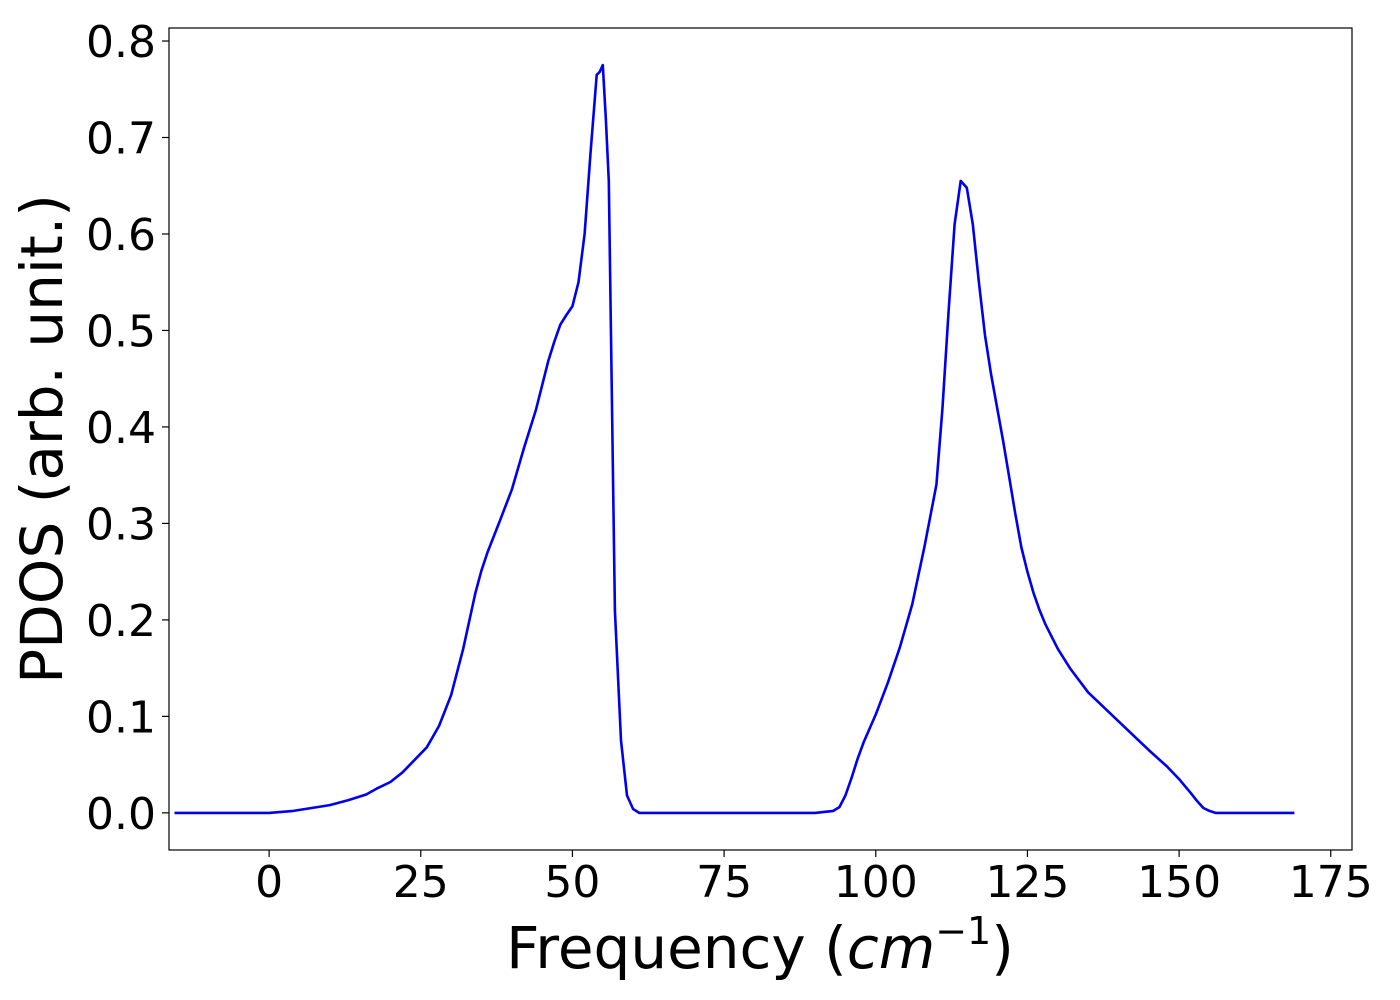 The height and width of the screenshot is (1000, 1400). What do you see at coordinates (42, 439) in the screenshot?
I see `y-axis-label: PDOS (arb. unit.)` at bounding box center [42, 439].